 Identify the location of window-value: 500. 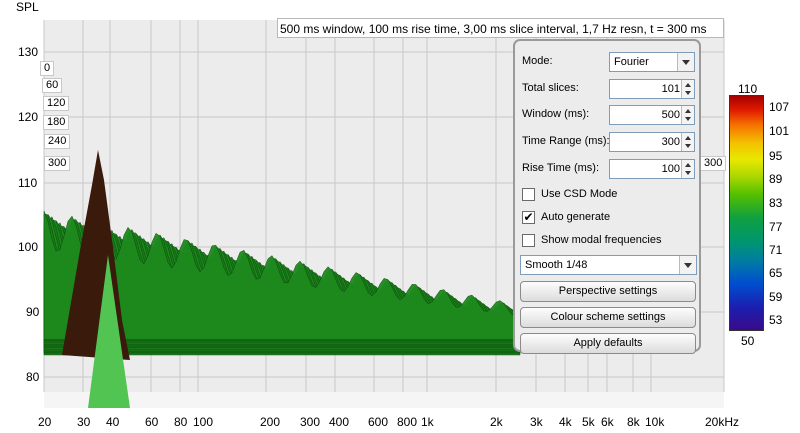
(670, 115).